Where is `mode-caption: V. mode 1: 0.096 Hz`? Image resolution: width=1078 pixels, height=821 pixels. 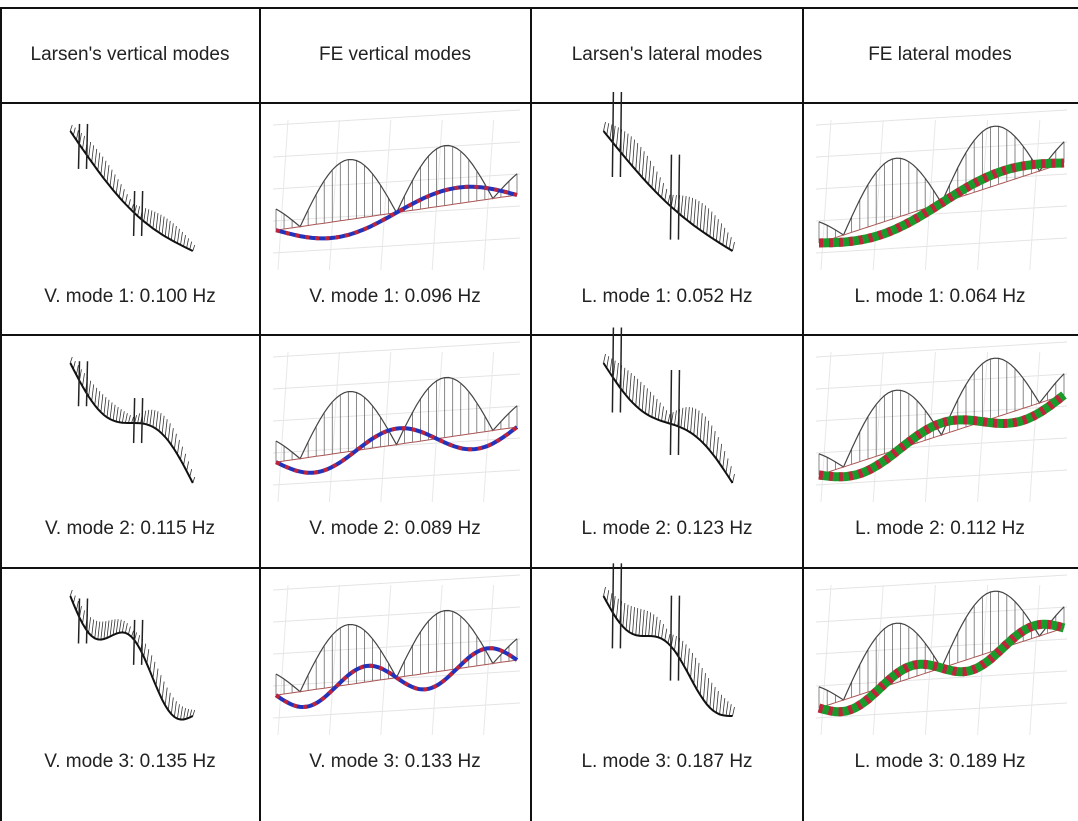 mode-caption: V. mode 1: 0.096 Hz is located at coordinates (394, 296).